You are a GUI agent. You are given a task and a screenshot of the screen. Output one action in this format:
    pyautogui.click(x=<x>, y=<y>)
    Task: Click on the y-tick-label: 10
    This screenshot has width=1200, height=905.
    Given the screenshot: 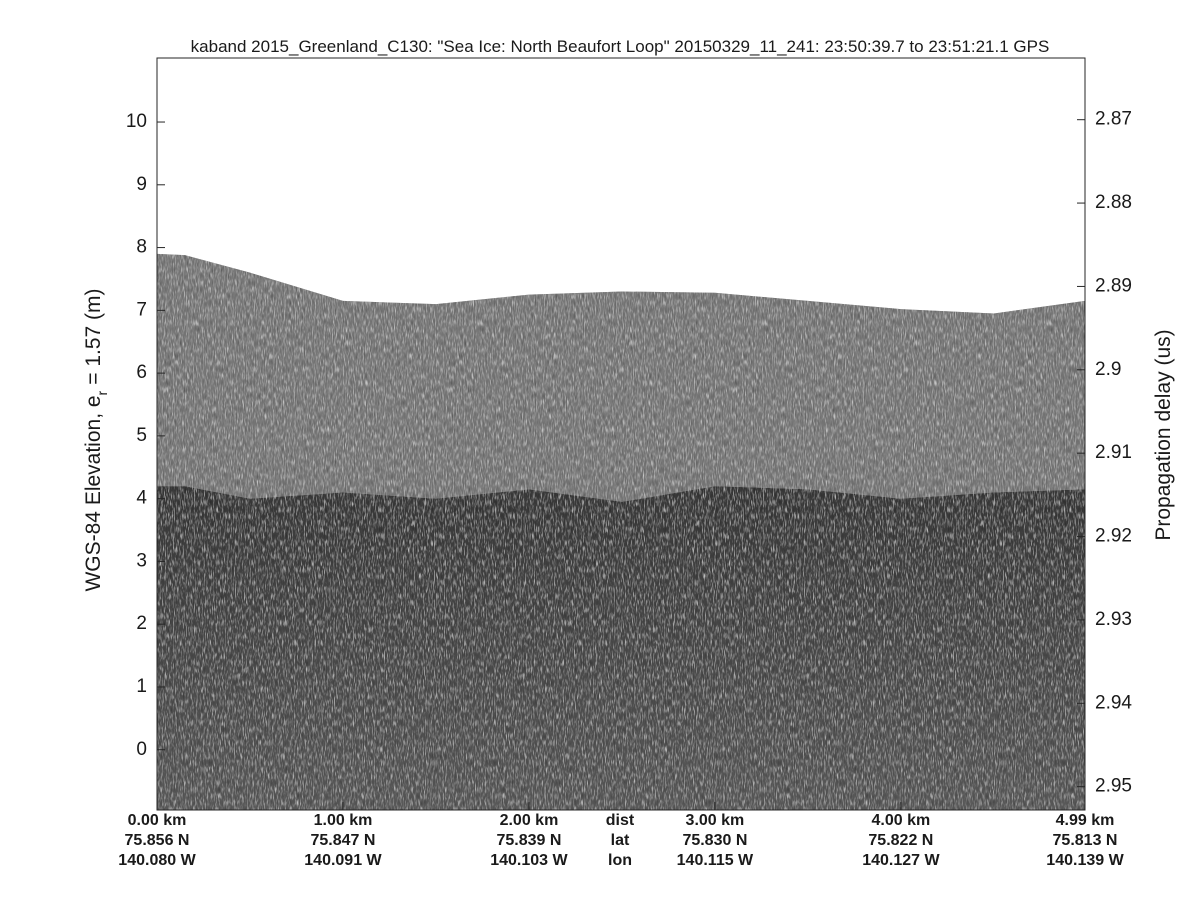 What is the action you would take?
    pyautogui.click(x=136, y=121)
    